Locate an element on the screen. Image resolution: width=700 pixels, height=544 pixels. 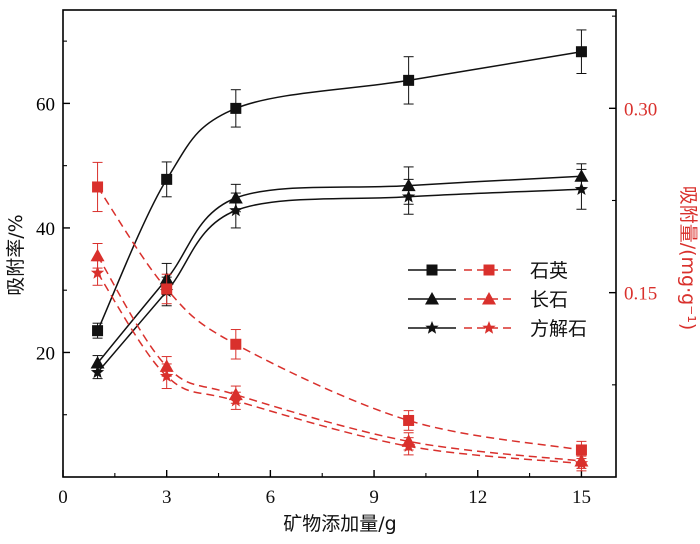
legend-item: 石英 is located at coordinates (488, 271).